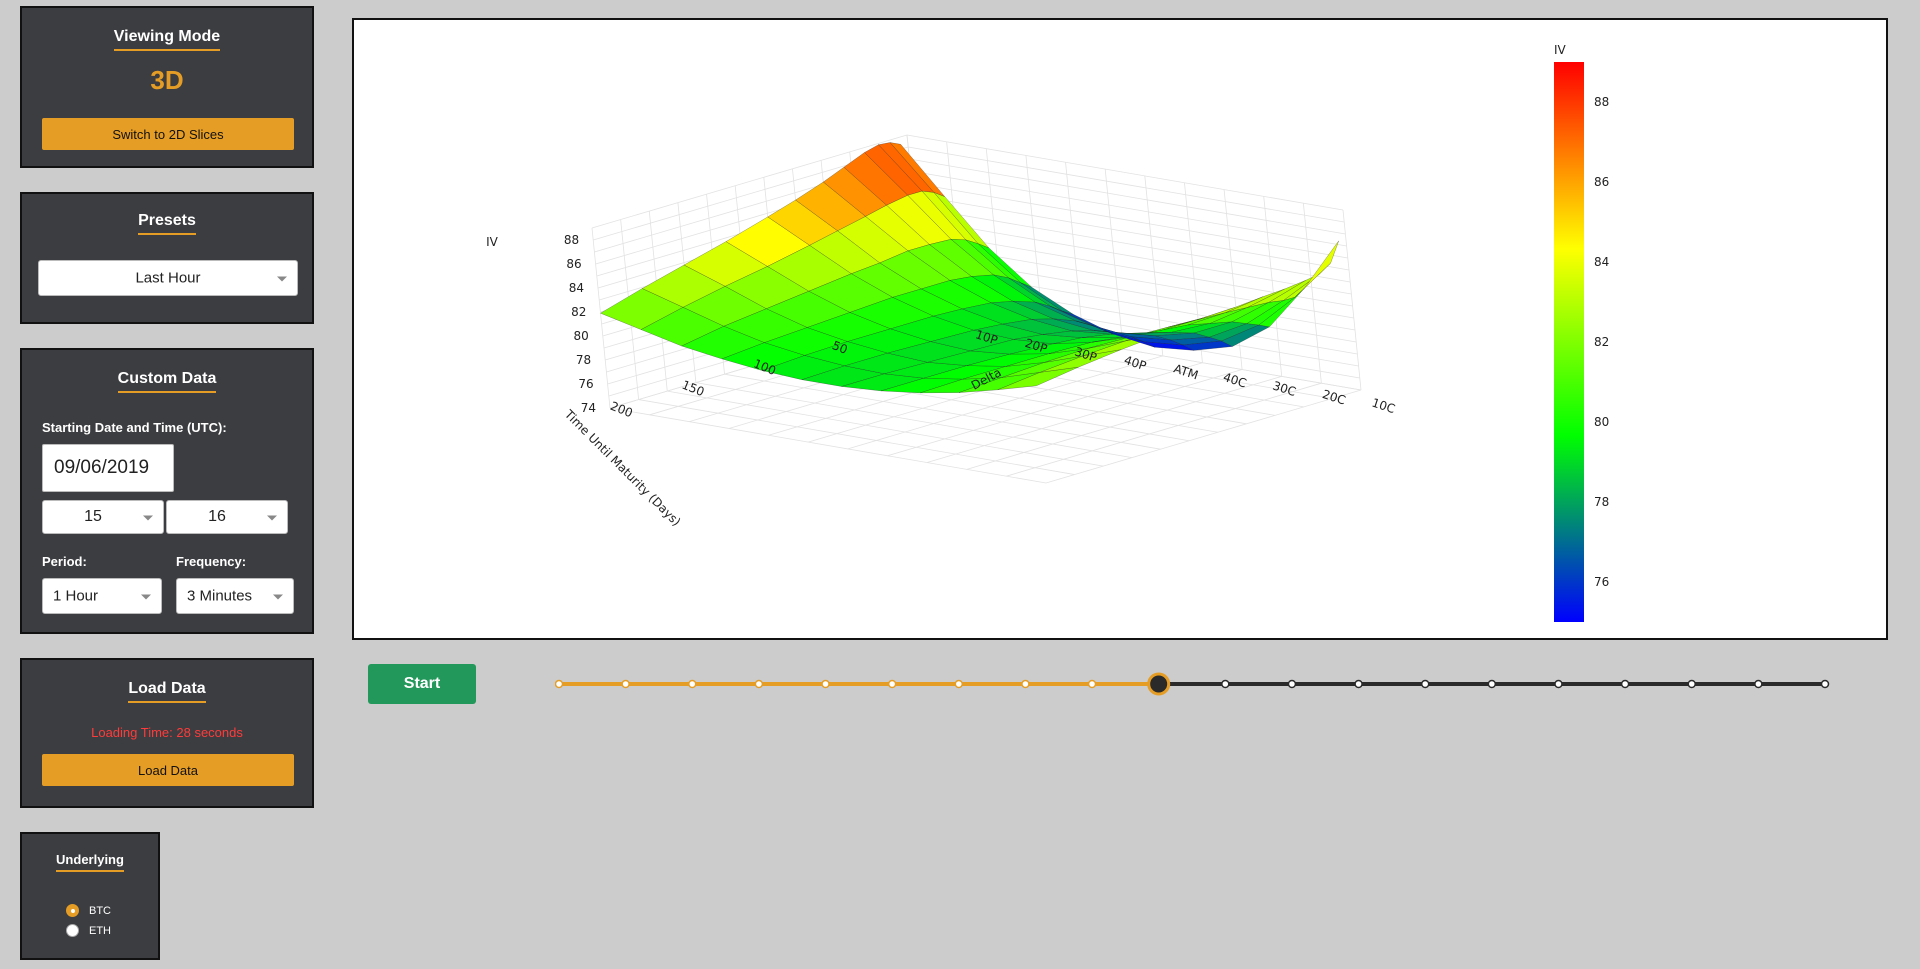 Image resolution: width=1920 pixels, height=969 pixels. I want to click on loading-time-status: Loading Time: 28 seconds, so click(167, 732).